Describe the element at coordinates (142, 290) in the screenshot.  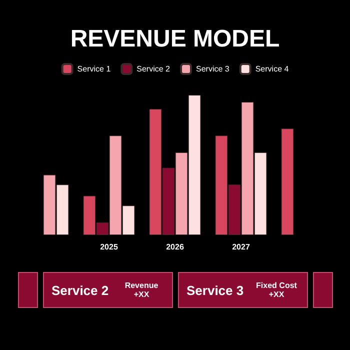
I see `text: Revenue +XX` at that location.